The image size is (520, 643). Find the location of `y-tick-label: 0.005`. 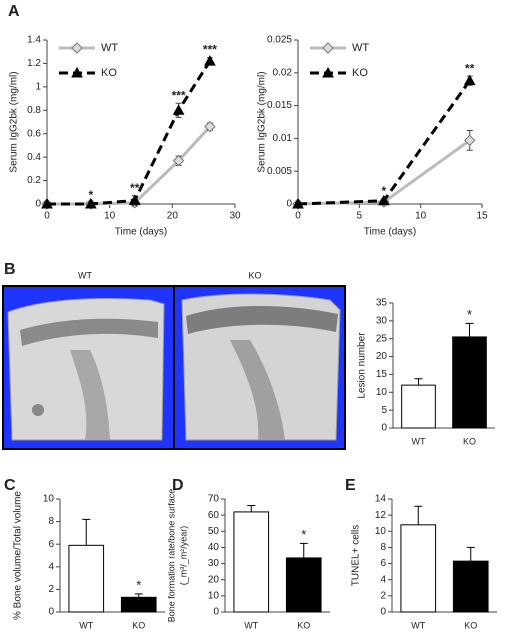

y-tick-label: 0.005 is located at coordinates (279, 171).